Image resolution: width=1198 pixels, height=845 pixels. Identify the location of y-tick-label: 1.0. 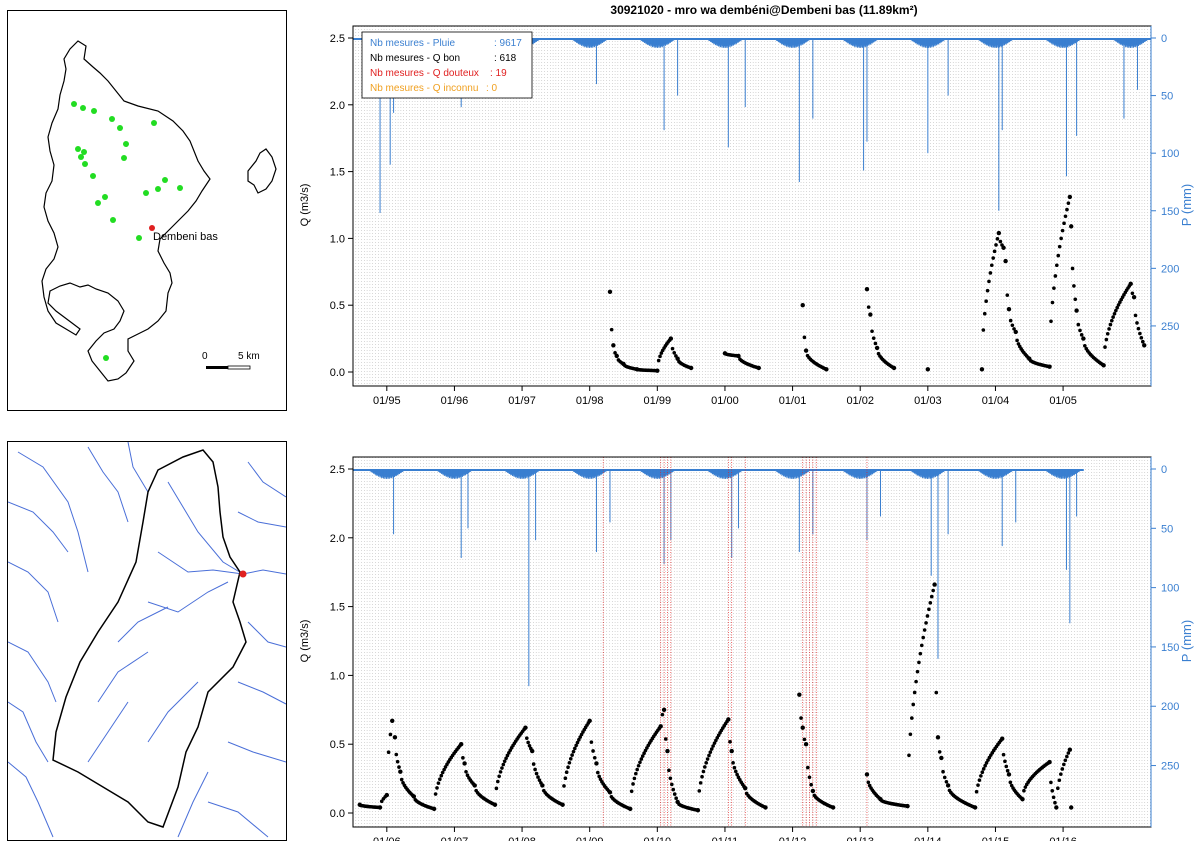
(337, 239).